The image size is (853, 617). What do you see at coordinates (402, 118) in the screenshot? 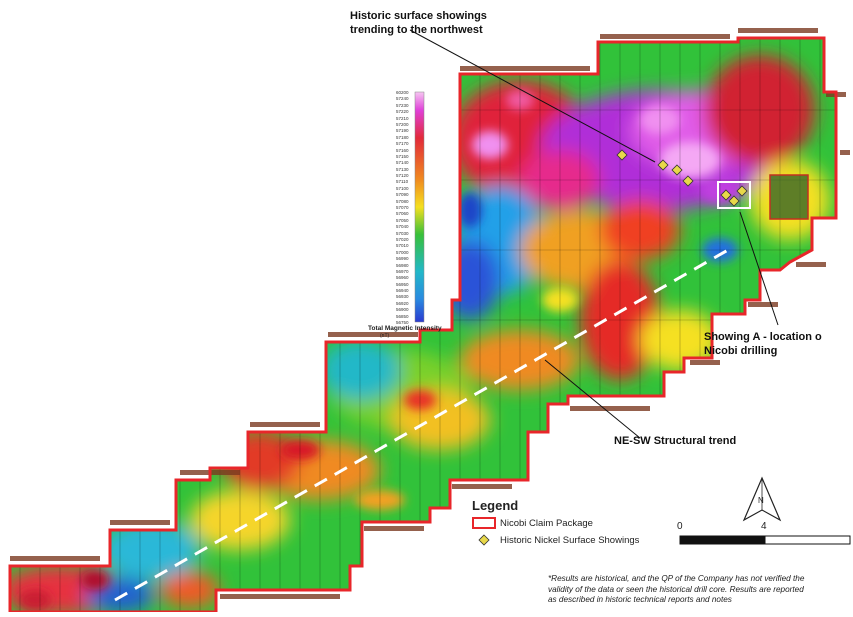
I see `colorbar-tick-label: 57210` at bounding box center [402, 118].